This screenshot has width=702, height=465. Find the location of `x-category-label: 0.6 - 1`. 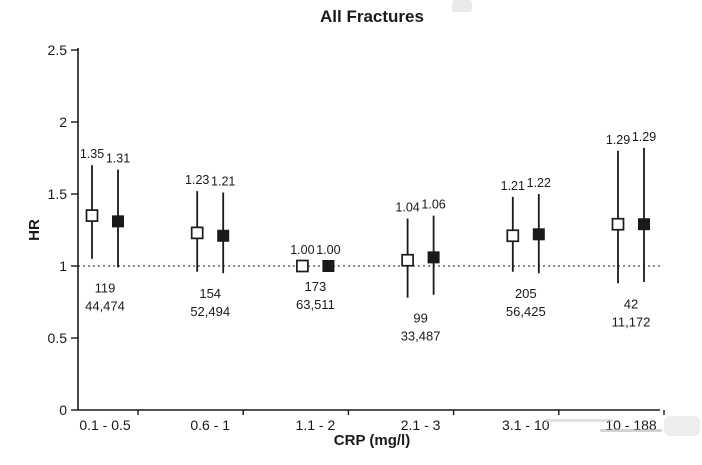

x-category-label: 0.6 - 1 is located at coordinates (210, 425).